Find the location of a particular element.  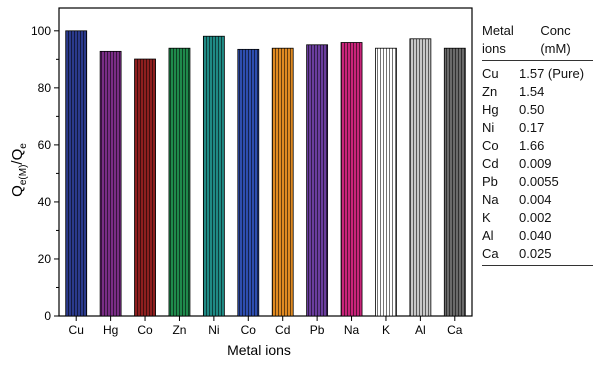

table-cell-conc: 0.004 is located at coordinates (535, 199).